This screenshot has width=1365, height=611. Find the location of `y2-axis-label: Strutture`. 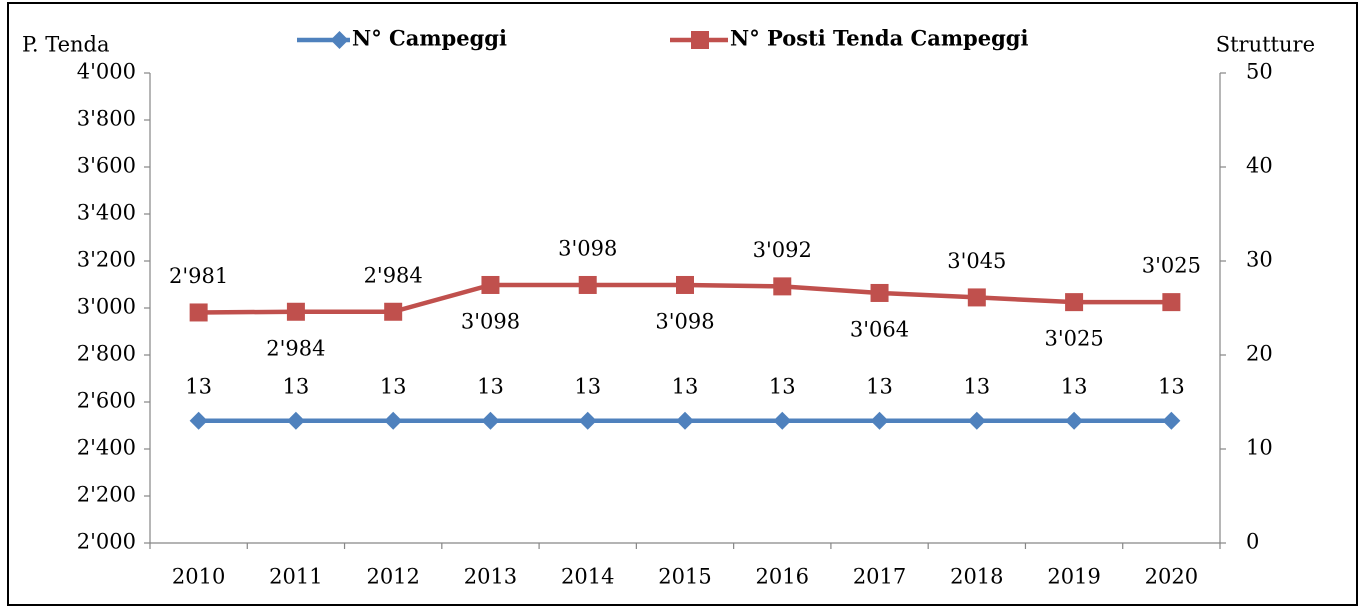

y2-axis-label: Strutture is located at coordinates (1265, 45).